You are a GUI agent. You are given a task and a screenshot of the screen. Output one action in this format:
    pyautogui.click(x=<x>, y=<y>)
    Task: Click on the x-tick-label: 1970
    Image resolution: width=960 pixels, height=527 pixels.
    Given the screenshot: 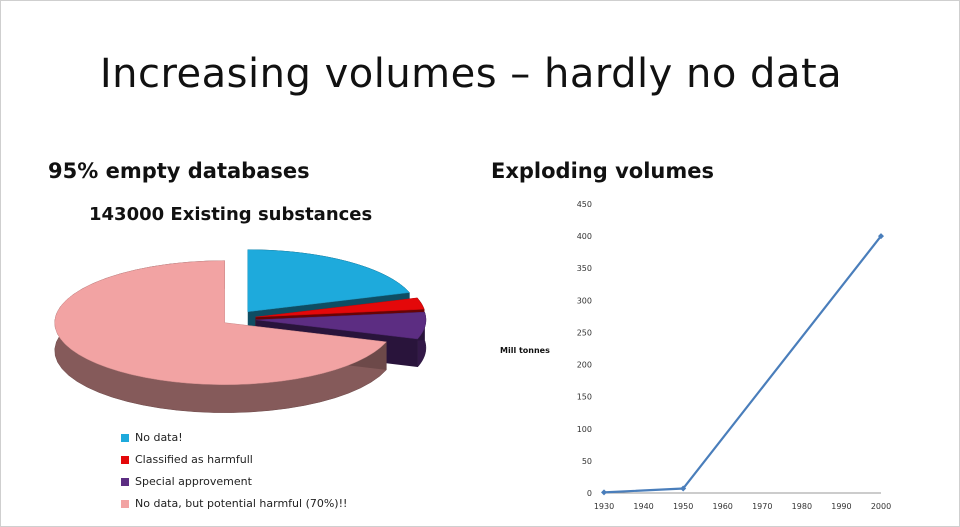 What is the action you would take?
    pyautogui.click(x=762, y=506)
    